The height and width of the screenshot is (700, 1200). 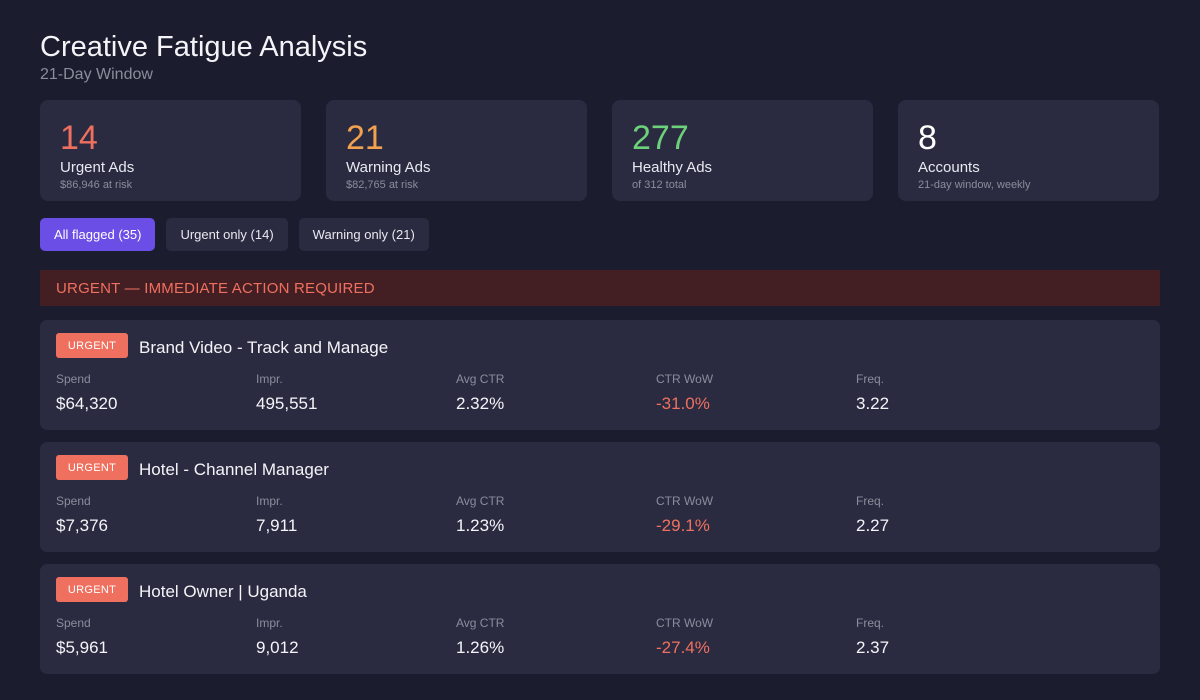 What do you see at coordinates (382, 185) in the screenshot?
I see `stat-subtext: $82,765 at risk` at bounding box center [382, 185].